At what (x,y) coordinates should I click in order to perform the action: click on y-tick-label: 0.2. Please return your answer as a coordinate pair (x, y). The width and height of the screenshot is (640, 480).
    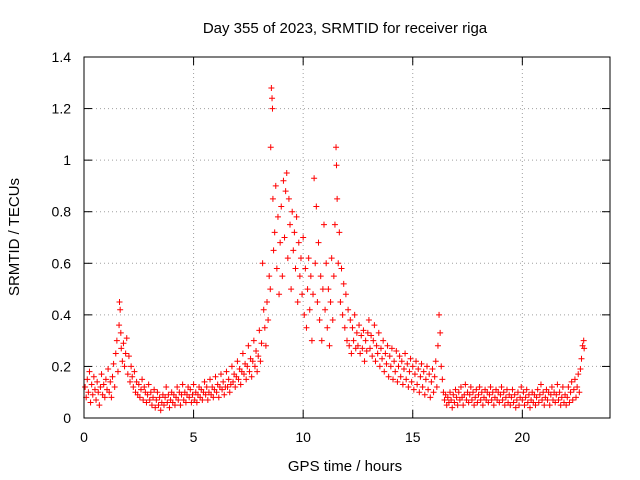
    Looking at the image, I should click on (62, 366).